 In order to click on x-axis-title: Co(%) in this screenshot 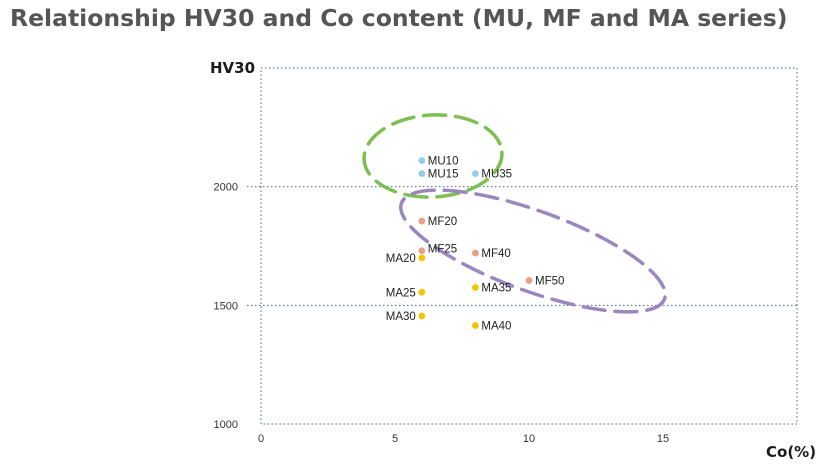, I will do `click(791, 452)`.